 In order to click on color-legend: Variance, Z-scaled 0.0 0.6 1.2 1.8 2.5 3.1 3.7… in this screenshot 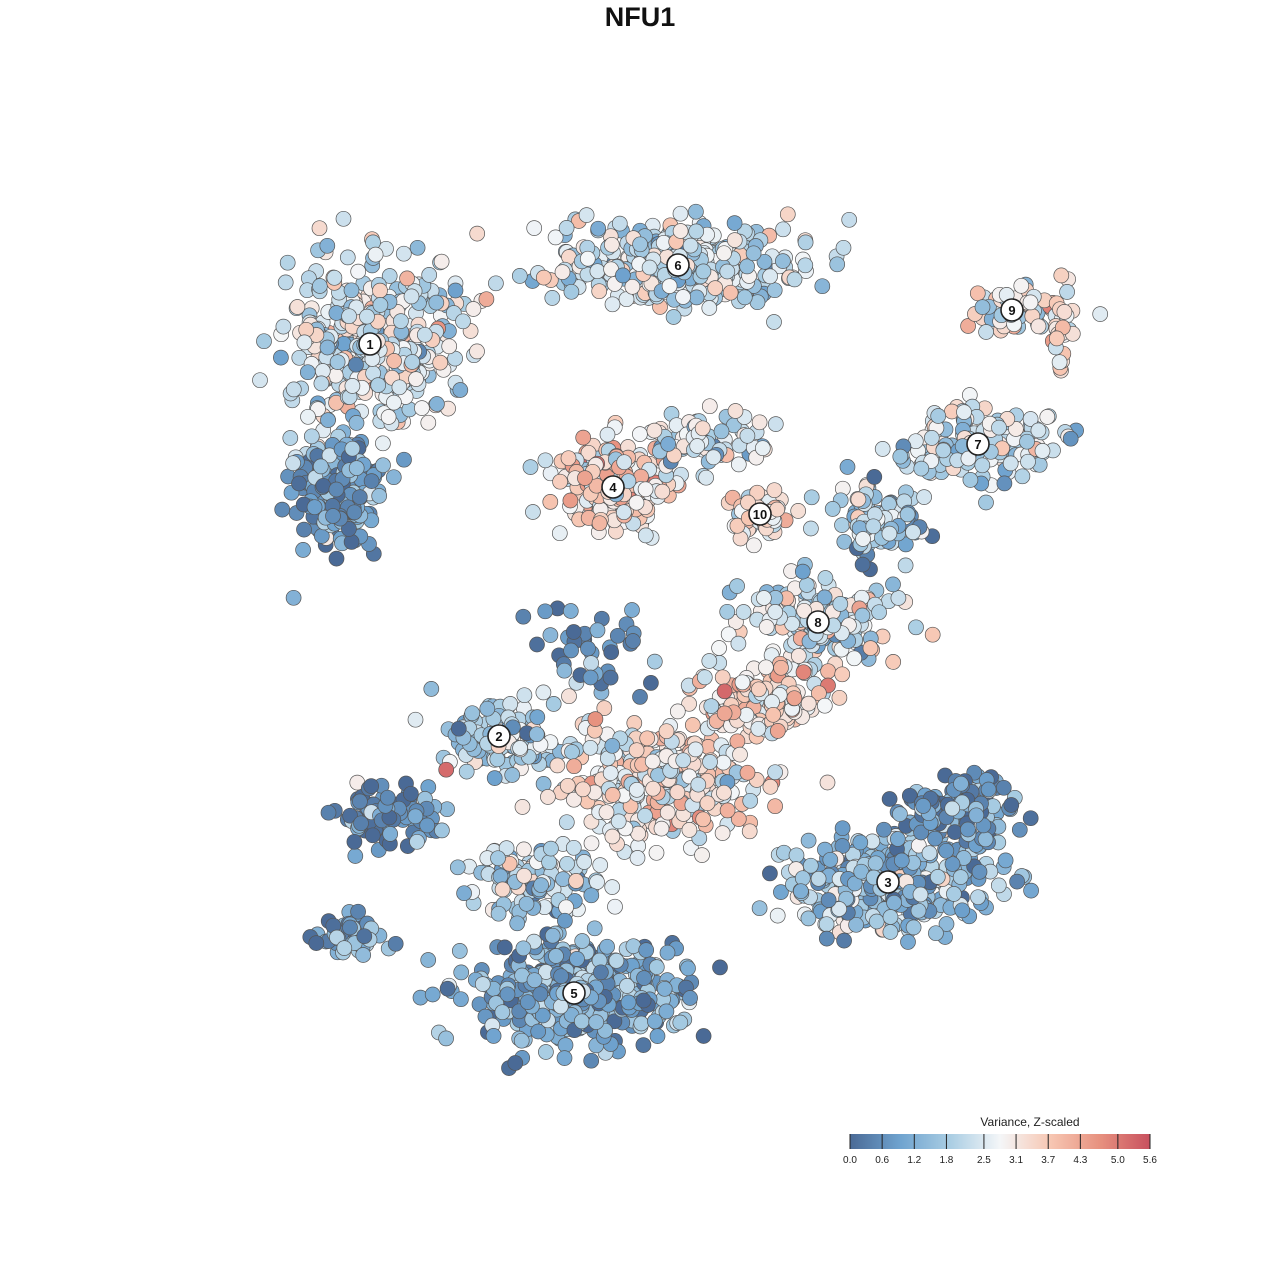, I will do `click(1000, 1140)`.